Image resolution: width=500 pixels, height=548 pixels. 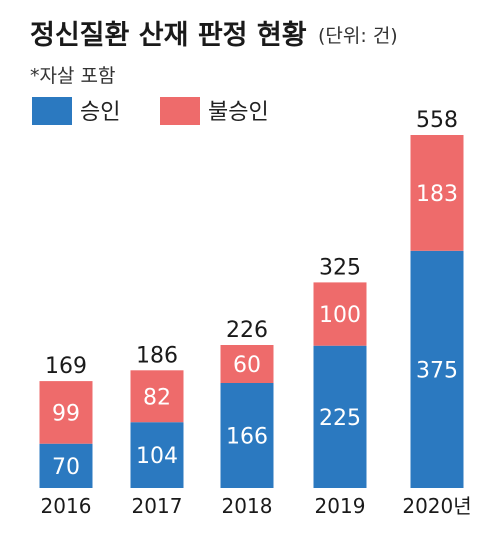 What do you see at coordinates (72, 76) in the screenshot?
I see `note-label: *자살 포함` at bounding box center [72, 76].